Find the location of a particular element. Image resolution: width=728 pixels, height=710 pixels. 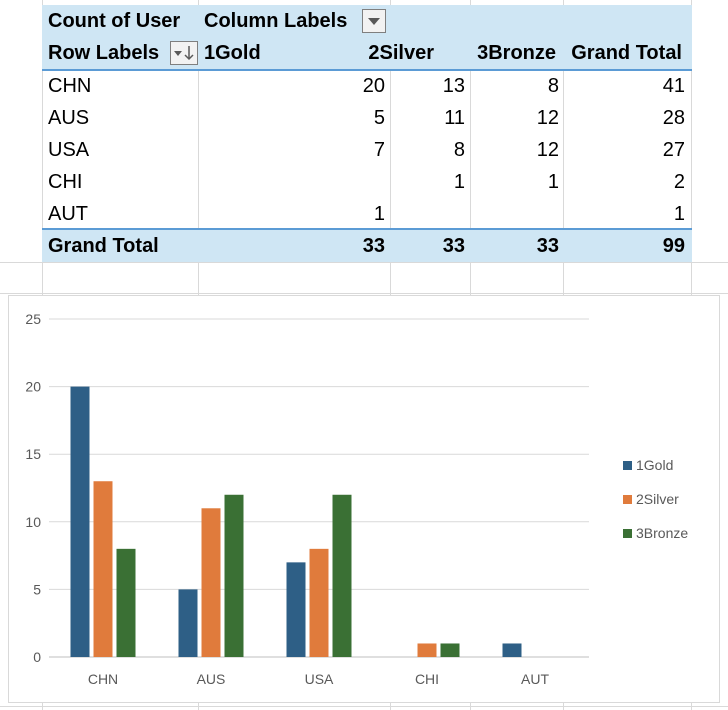

x-tick-label: AUT is located at coordinates (535, 679).